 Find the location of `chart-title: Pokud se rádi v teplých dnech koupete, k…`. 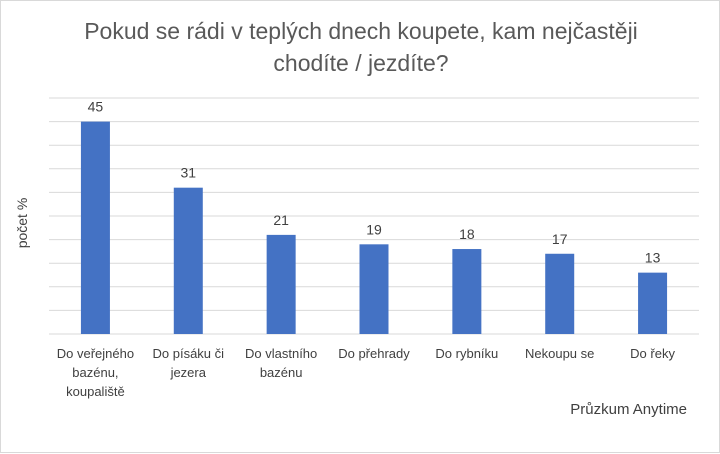

chart-title: Pokud se rádi v teplých dnech koupete, k… is located at coordinates (361, 47).